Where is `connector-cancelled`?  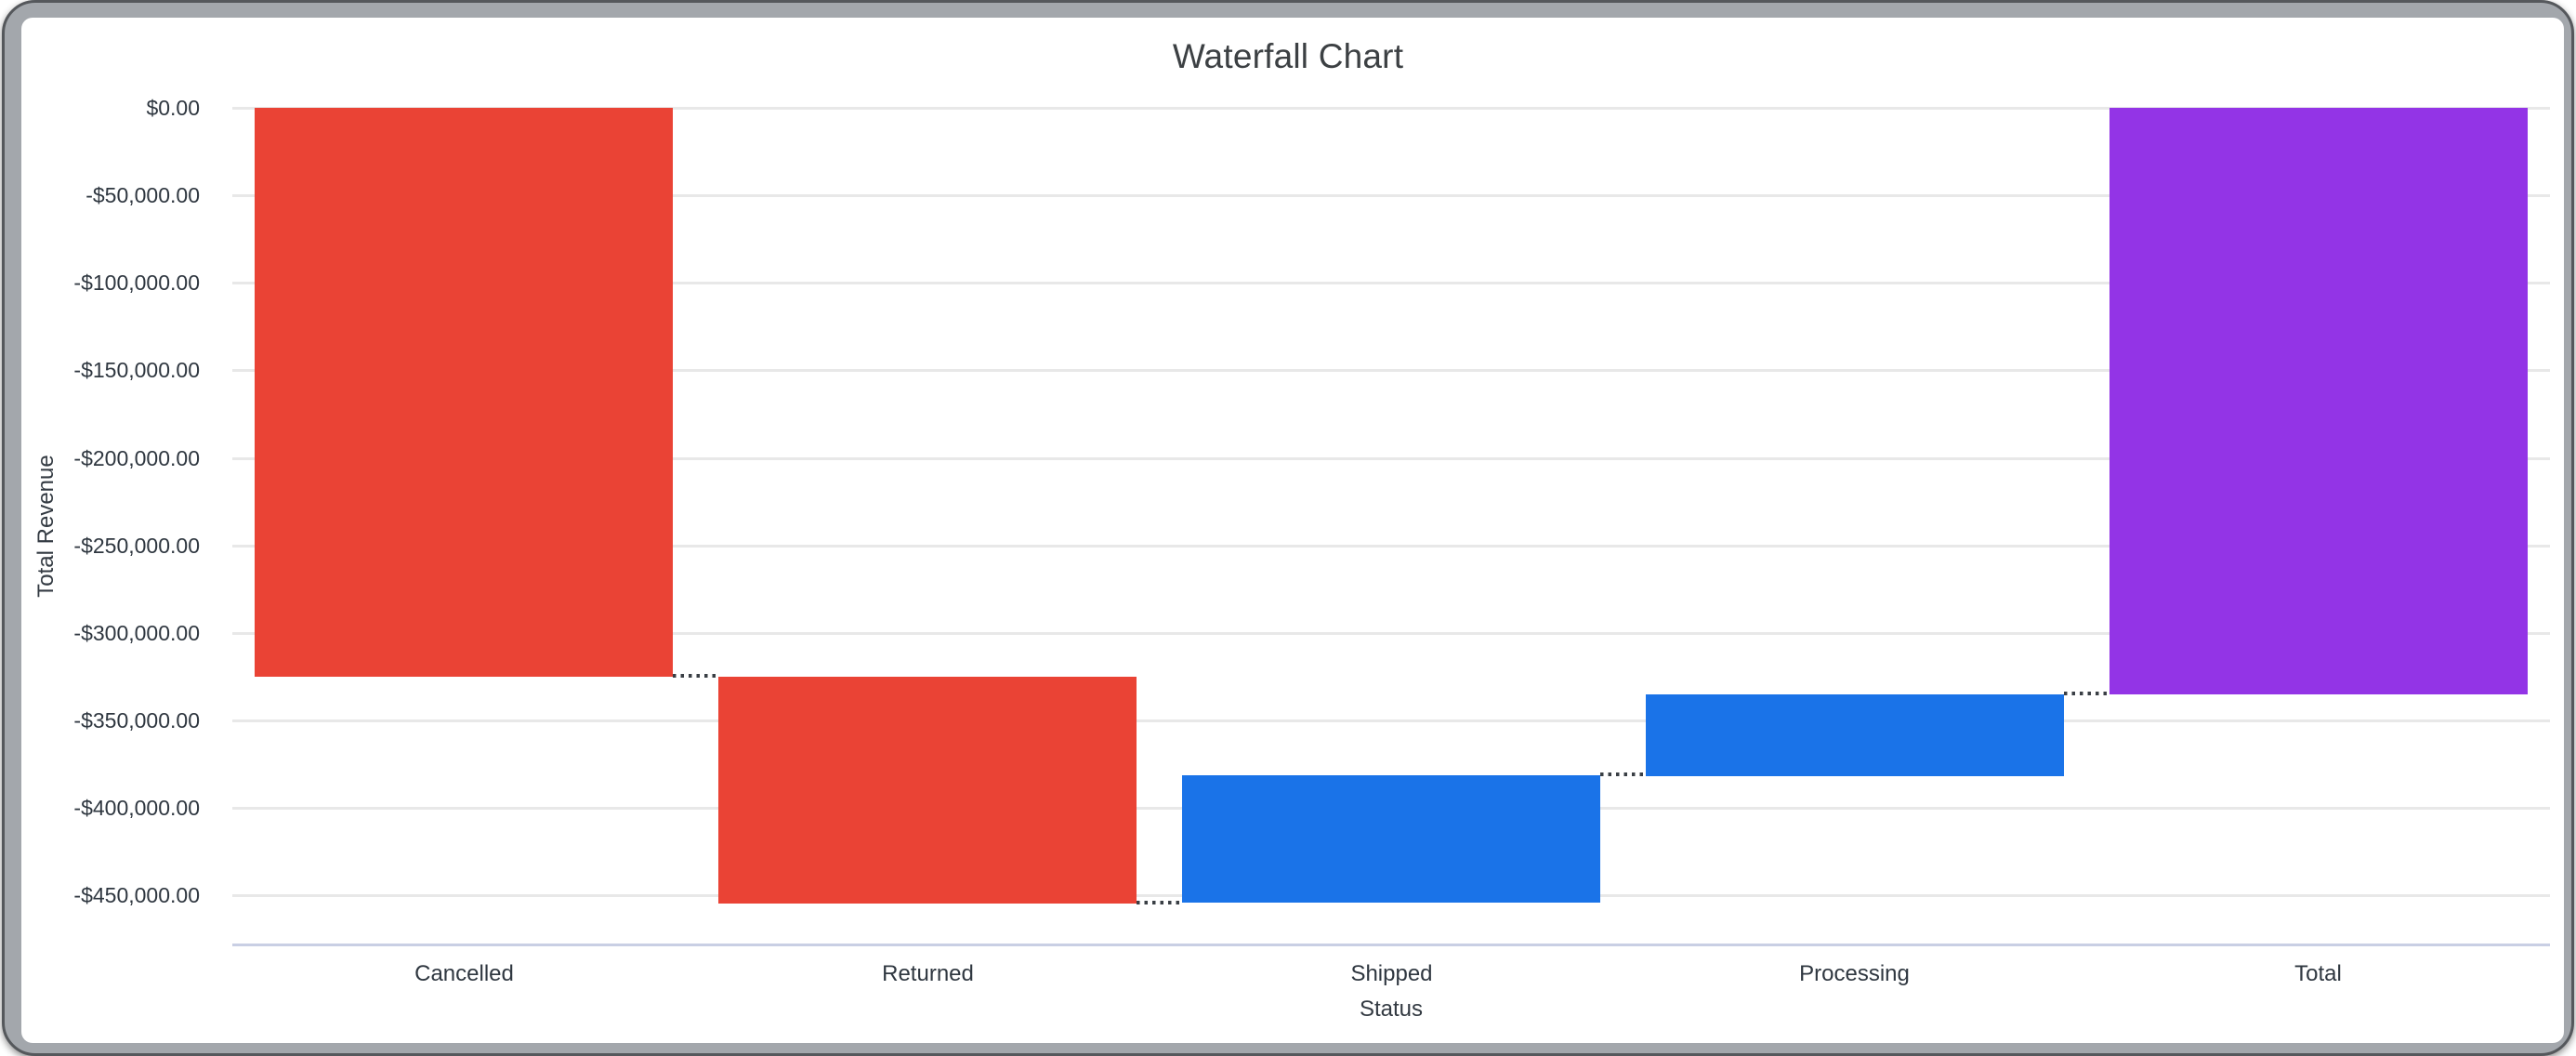 connector-cancelled is located at coordinates (695, 676).